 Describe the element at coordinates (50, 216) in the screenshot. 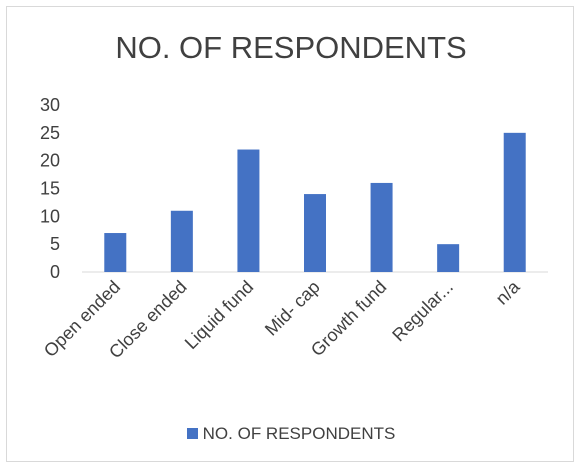

I see `y-tick-label: 10` at that location.